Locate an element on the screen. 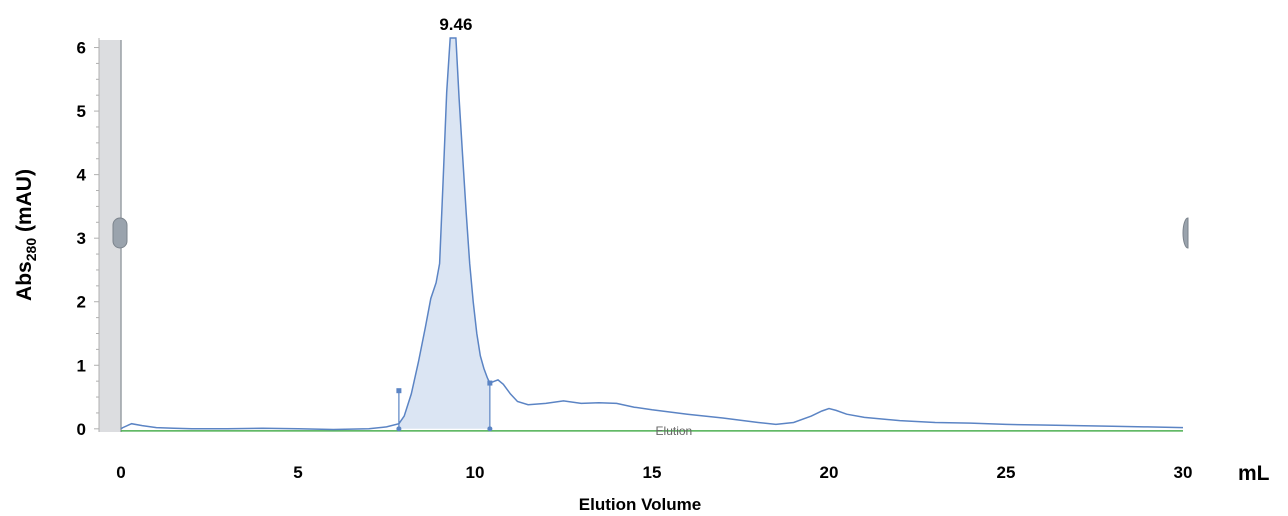 This screenshot has height=516, width=1288. left-scroll-handle is located at coordinates (113, 236).